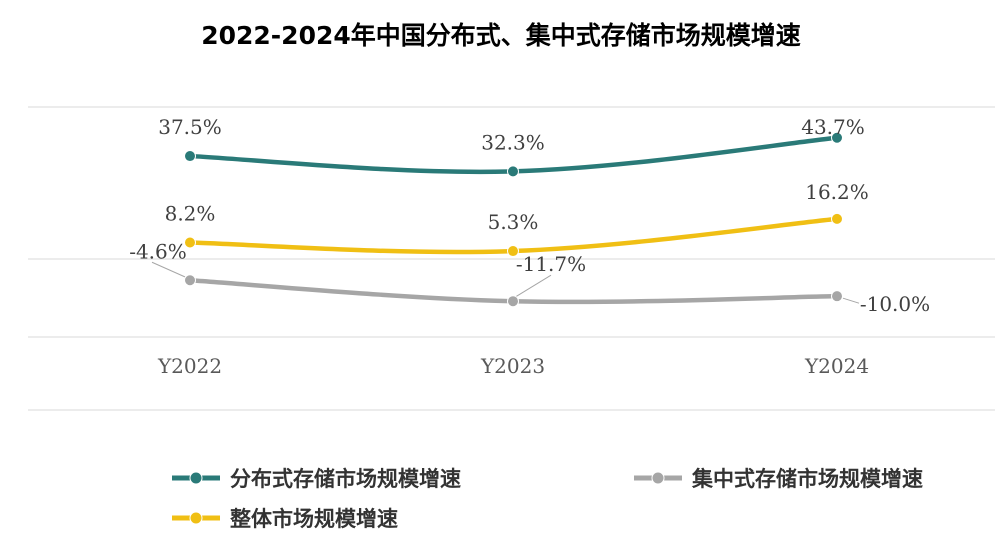 This screenshot has height=540, width=1002. What do you see at coordinates (158, 251) in the screenshot?
I see `data-label-centralized: -4.6%` at bounding box center [158, 251].